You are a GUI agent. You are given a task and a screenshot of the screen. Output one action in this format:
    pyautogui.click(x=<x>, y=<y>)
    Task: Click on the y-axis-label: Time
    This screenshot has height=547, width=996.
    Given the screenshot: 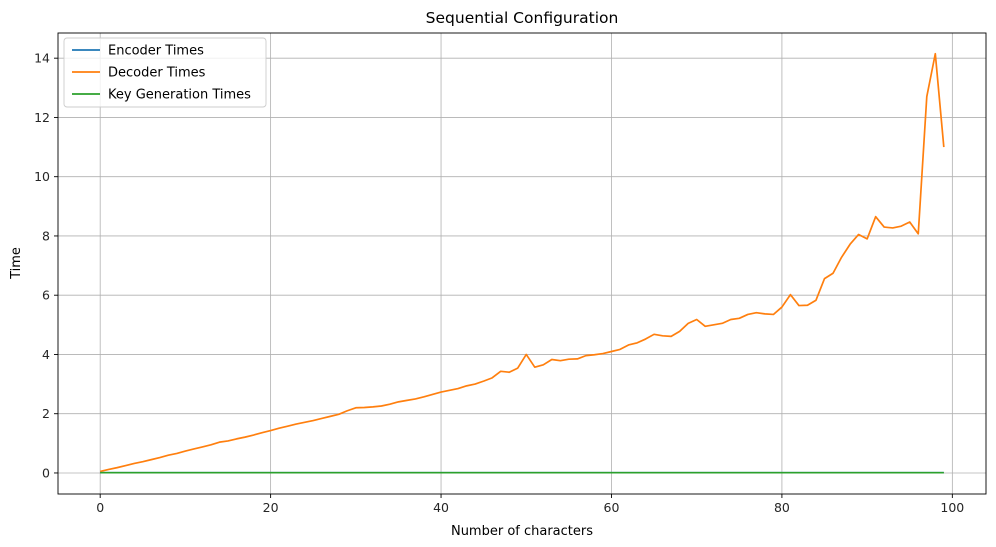 What is the action you would take?
    pyautogui.click(x=16, y=263)
    